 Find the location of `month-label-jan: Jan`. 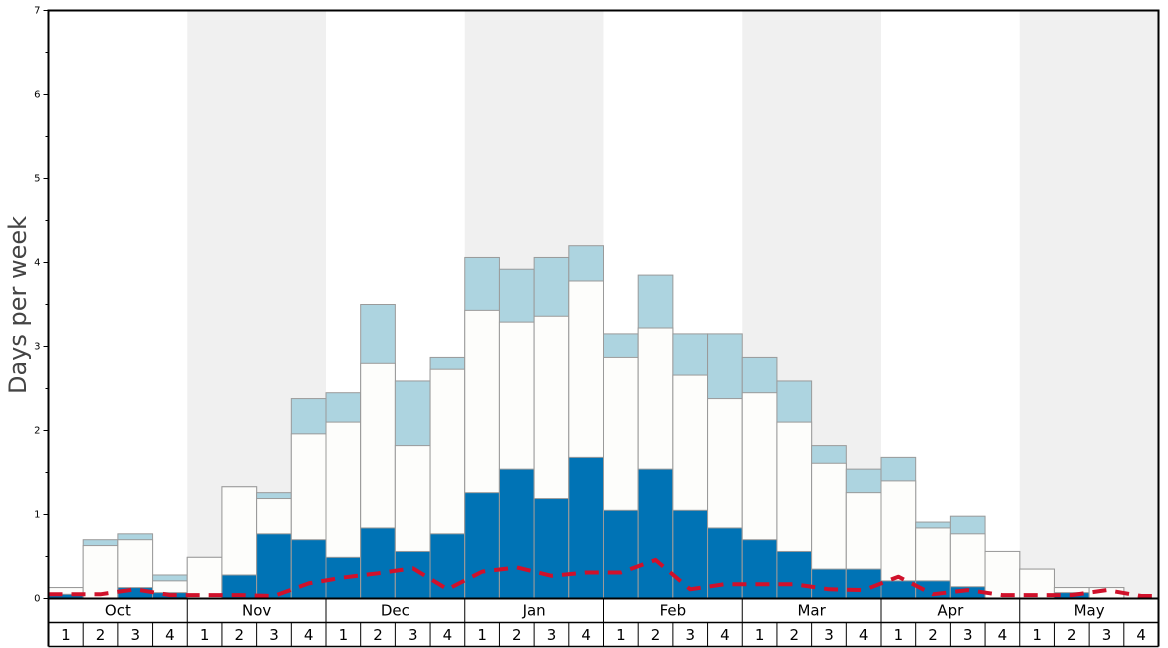

month-label-jan: Jan is located at coordinates (534, 611).